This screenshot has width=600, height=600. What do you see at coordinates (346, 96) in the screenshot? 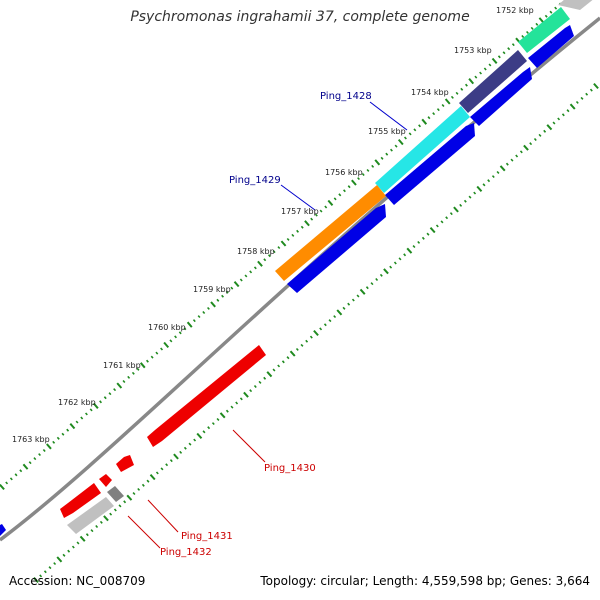
I see `gene-label-ping1428: Ping_1428` at bounding box center [346, 96].